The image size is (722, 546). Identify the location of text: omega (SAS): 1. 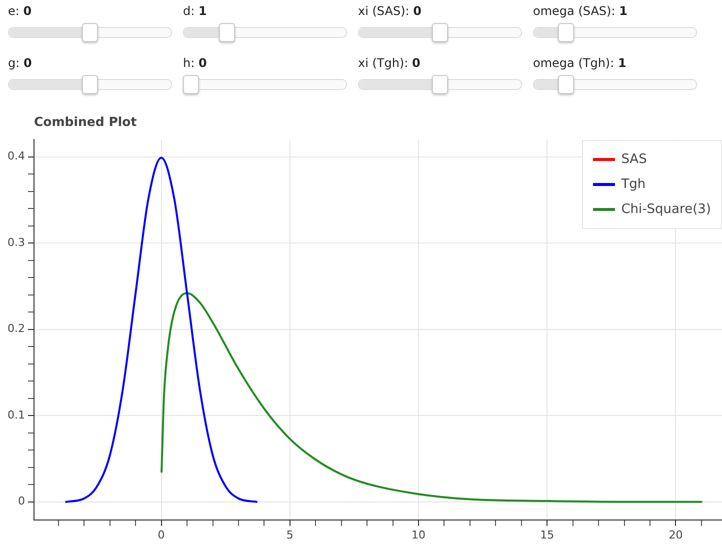
(580, 11).